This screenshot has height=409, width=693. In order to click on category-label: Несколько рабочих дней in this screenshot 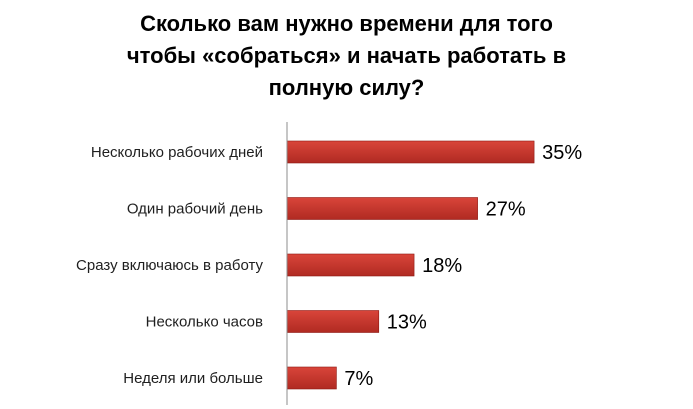, I will do `click(177, 152)`.